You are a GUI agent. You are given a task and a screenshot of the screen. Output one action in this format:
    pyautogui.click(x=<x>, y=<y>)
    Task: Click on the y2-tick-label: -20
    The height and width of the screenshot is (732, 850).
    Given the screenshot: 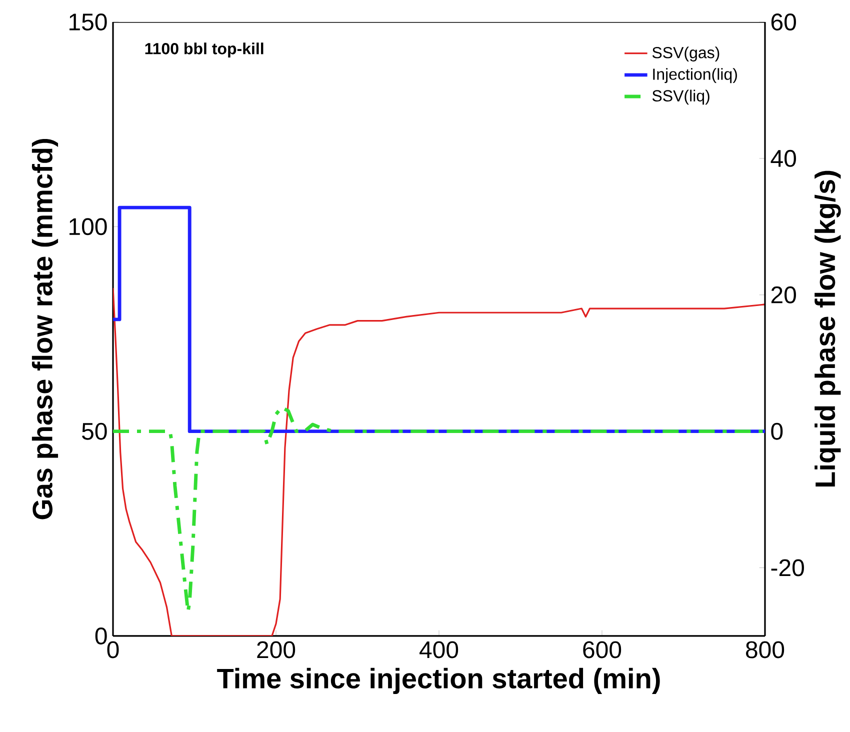 What is the action you would take?
    pyautogui.click(x=787, y=567)
    